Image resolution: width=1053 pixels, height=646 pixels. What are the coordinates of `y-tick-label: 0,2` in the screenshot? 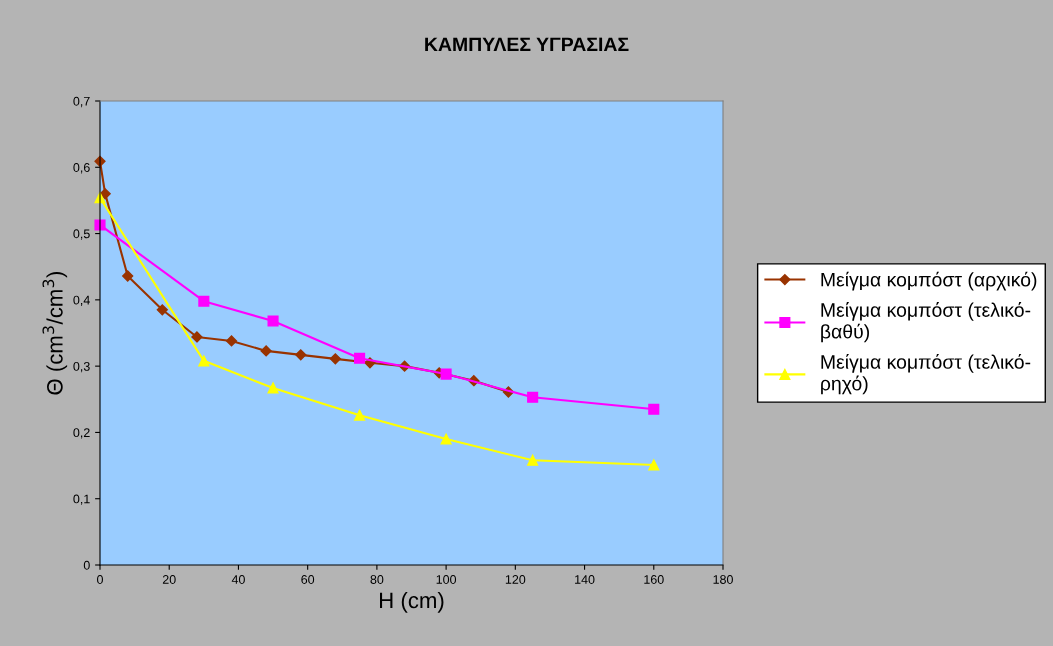 It's located at (81, 433).